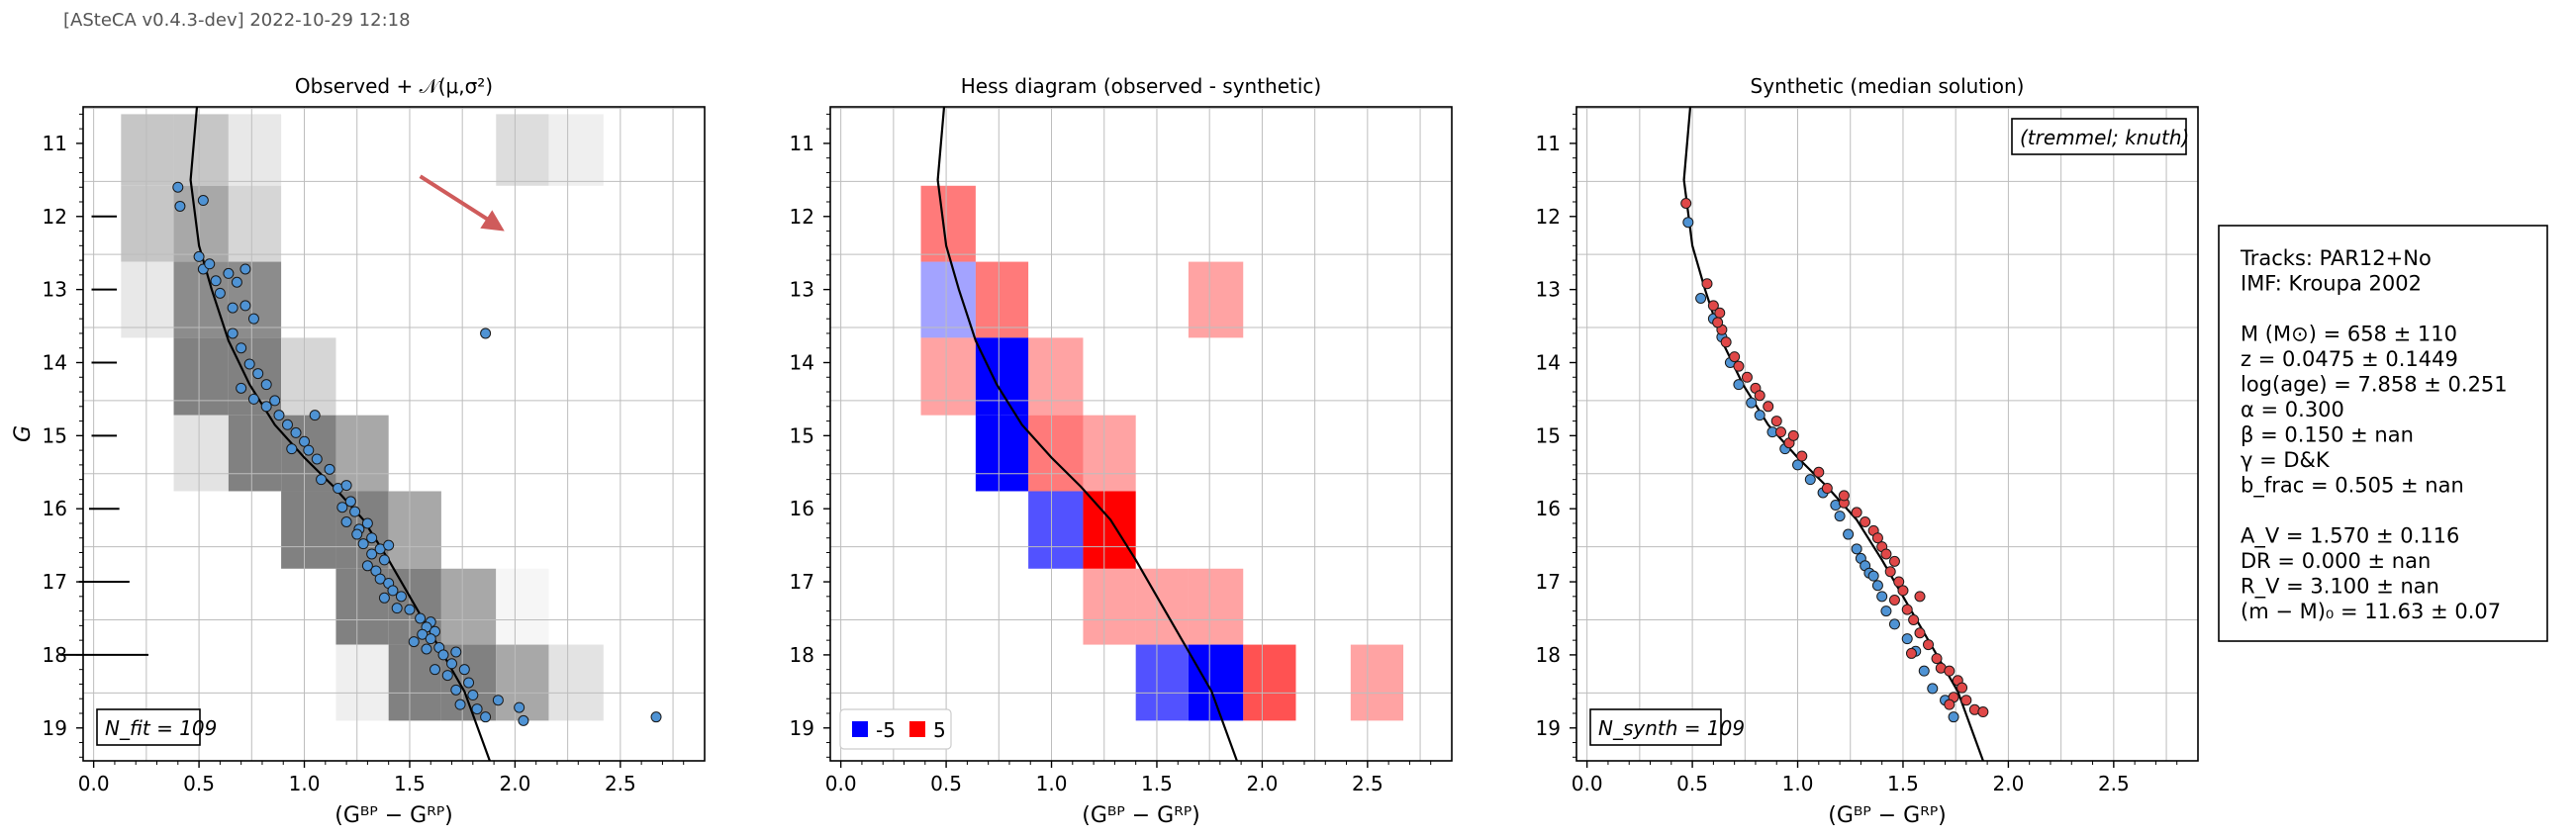 This screenshot has height=839, width=2576. I want to click on parameter-line: β = 0.150 ± nan, so click(2327, 435).